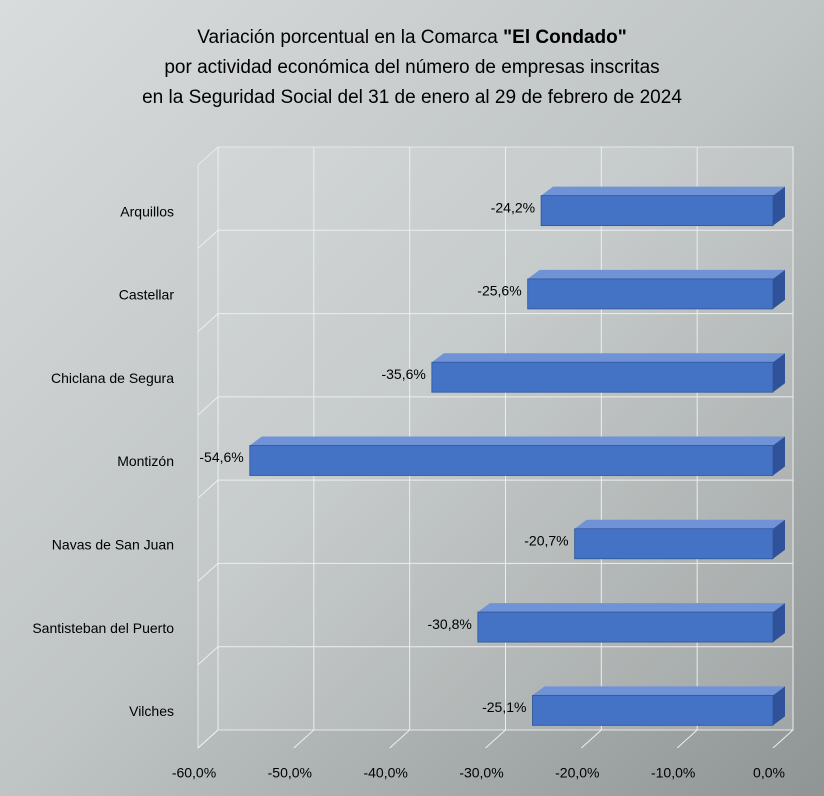 This screenshot has width=824, height=796. I want to click on data-label: -30,8%, so click(449, 624).